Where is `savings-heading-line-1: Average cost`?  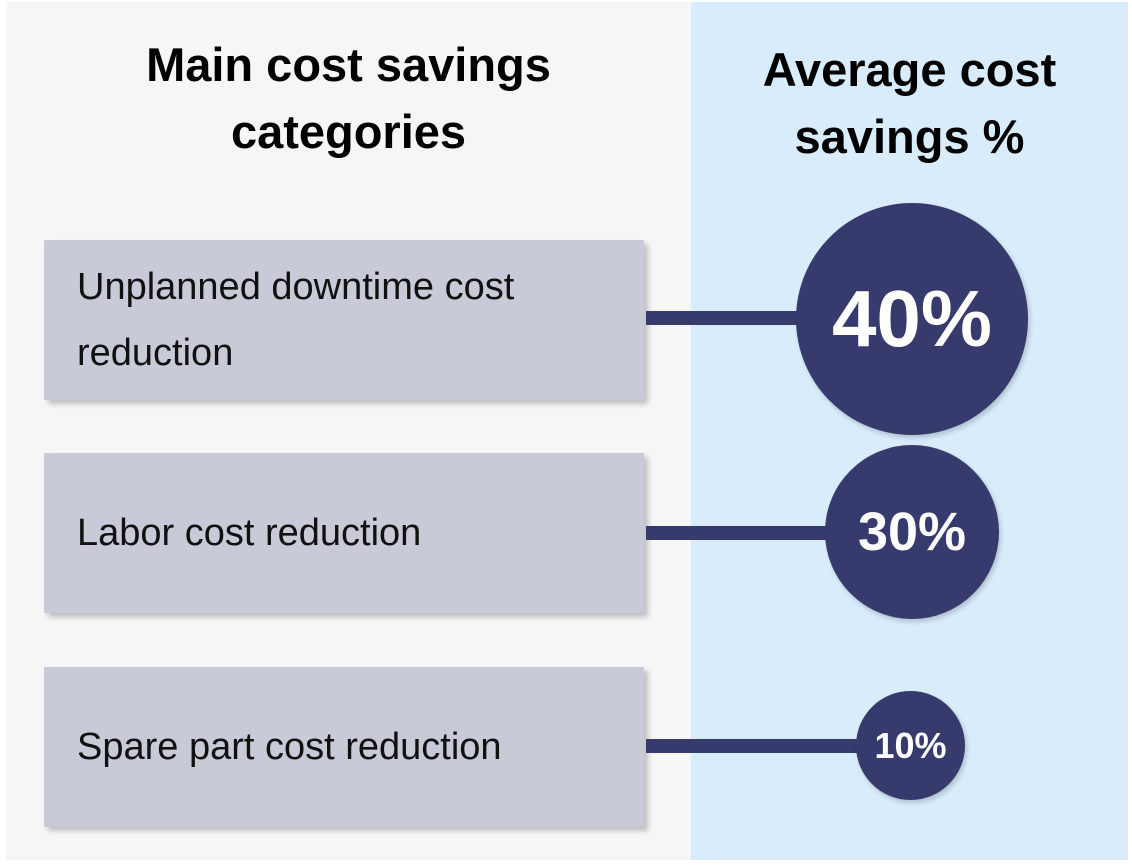
savings-heading-line-1: Average cost is located at coordinates (909, 69).